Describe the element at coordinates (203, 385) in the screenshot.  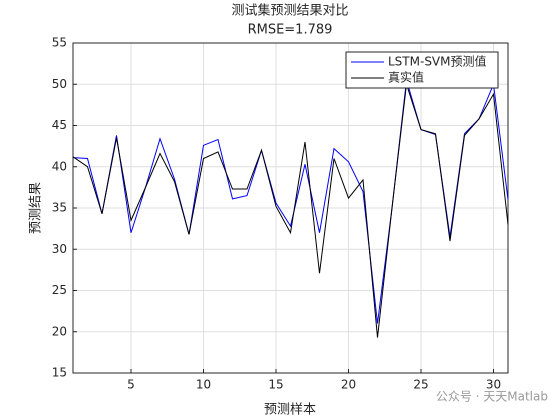
I see `x-tick-label: 10` at that location.